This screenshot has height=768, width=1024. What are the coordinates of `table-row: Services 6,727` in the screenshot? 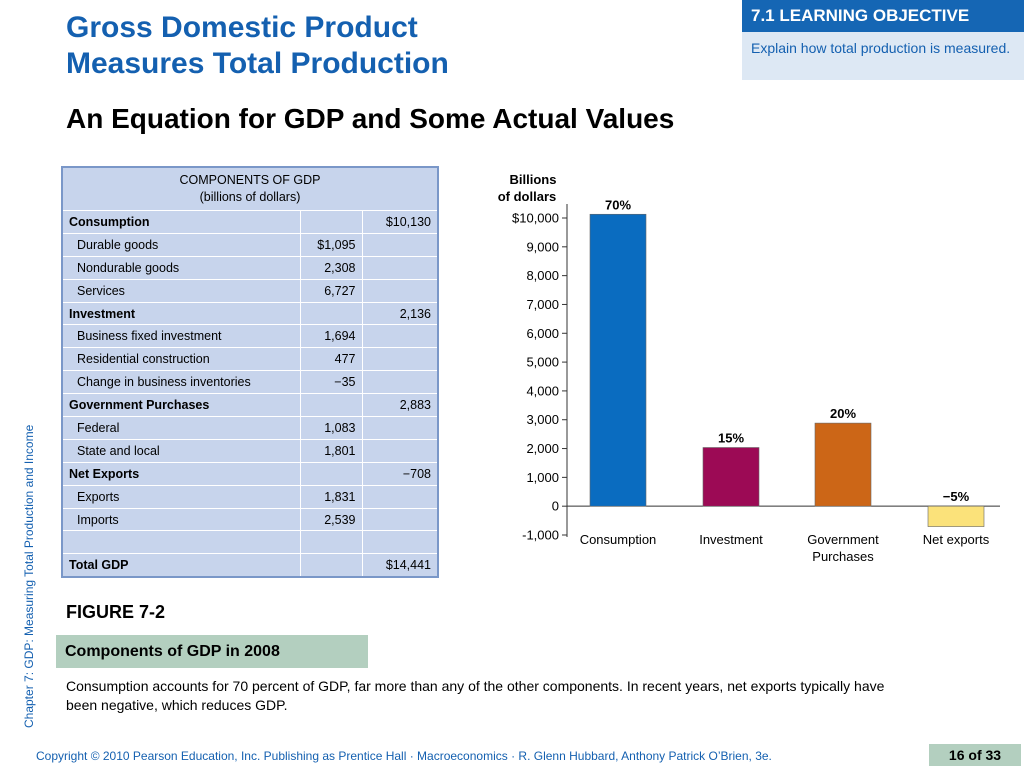 It's located at (250, 290).